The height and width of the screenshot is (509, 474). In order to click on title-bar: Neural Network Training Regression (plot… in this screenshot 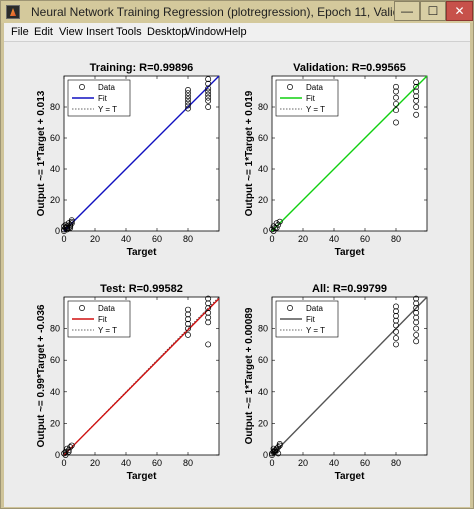, I will do `click(237, 12)`.